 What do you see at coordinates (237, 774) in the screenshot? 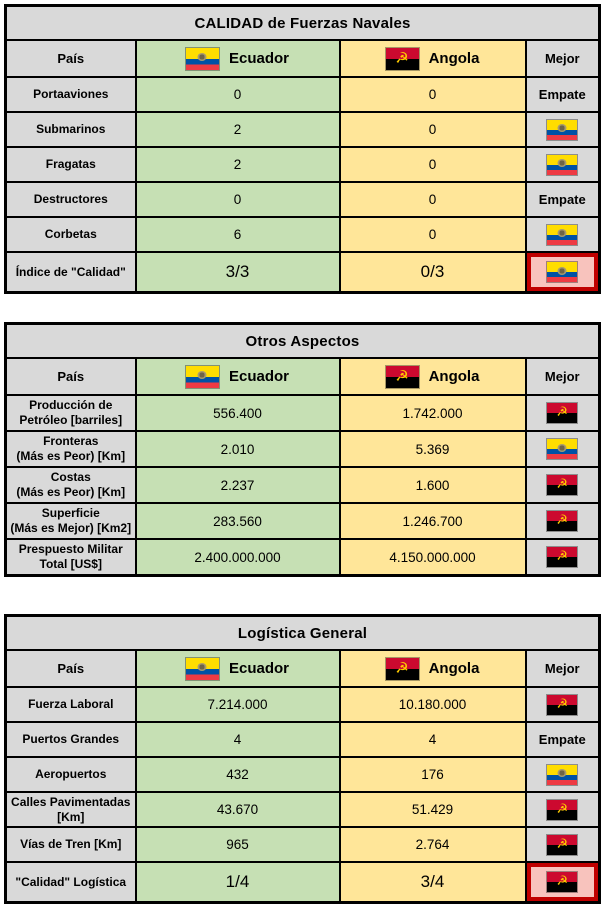
I see `ecuador-value: 432` at bounding box center [237, 774].